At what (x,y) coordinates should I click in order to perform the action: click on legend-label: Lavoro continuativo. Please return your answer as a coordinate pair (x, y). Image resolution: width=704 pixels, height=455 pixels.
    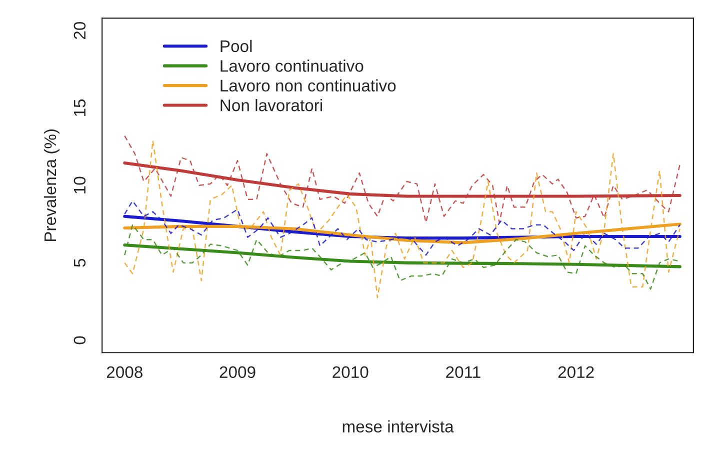
    Looking at the image, I should click on (292, 66).